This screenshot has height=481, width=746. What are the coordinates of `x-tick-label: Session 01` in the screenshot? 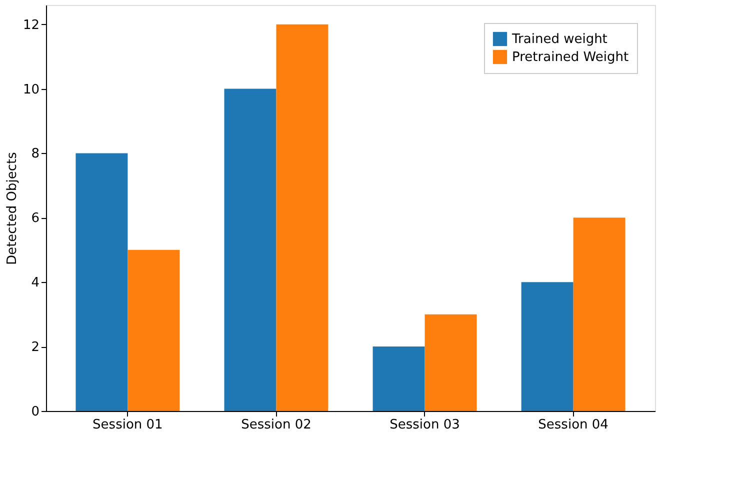 It's located at (127, 425).